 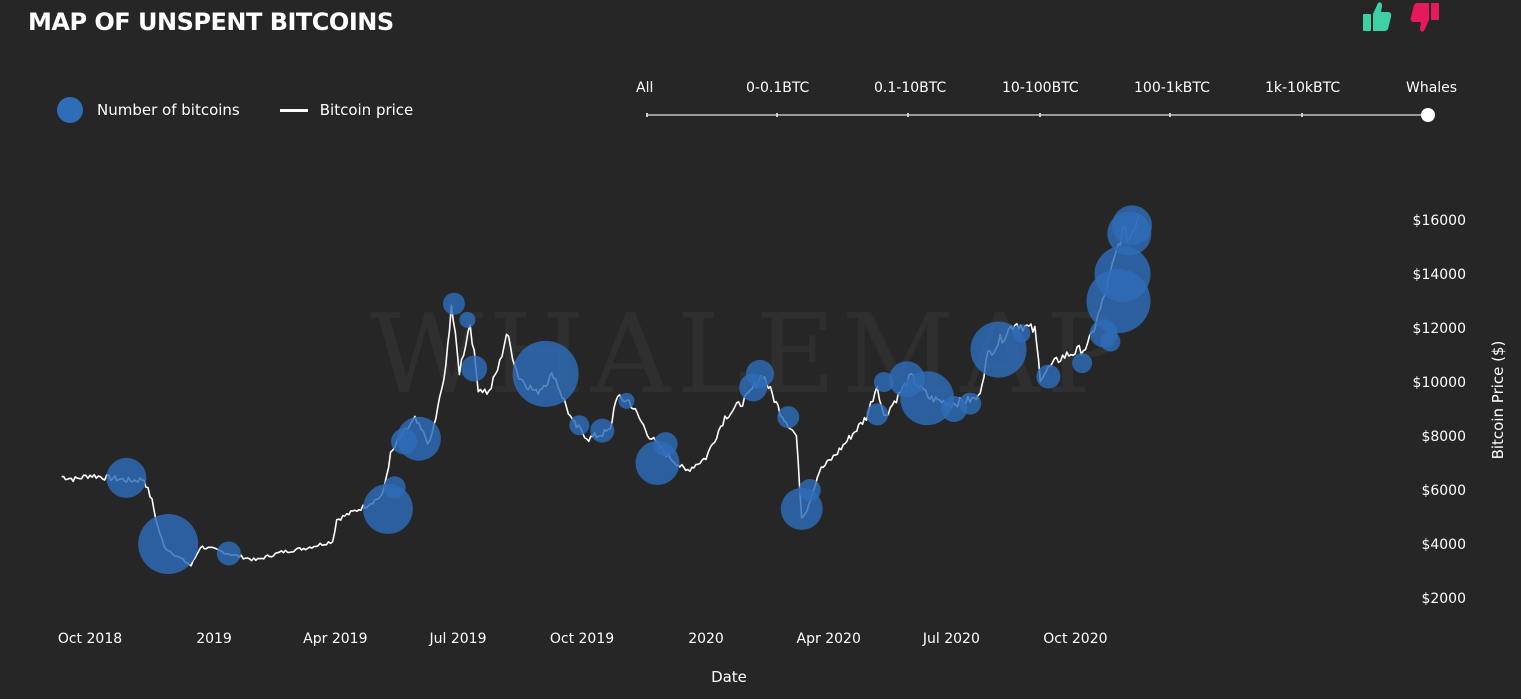 What do you see at coordinates (1498, 400) in the screenshot?
I see `y-axis-title: Bitcoin Price ($)` at bounding box center [1498, 400].